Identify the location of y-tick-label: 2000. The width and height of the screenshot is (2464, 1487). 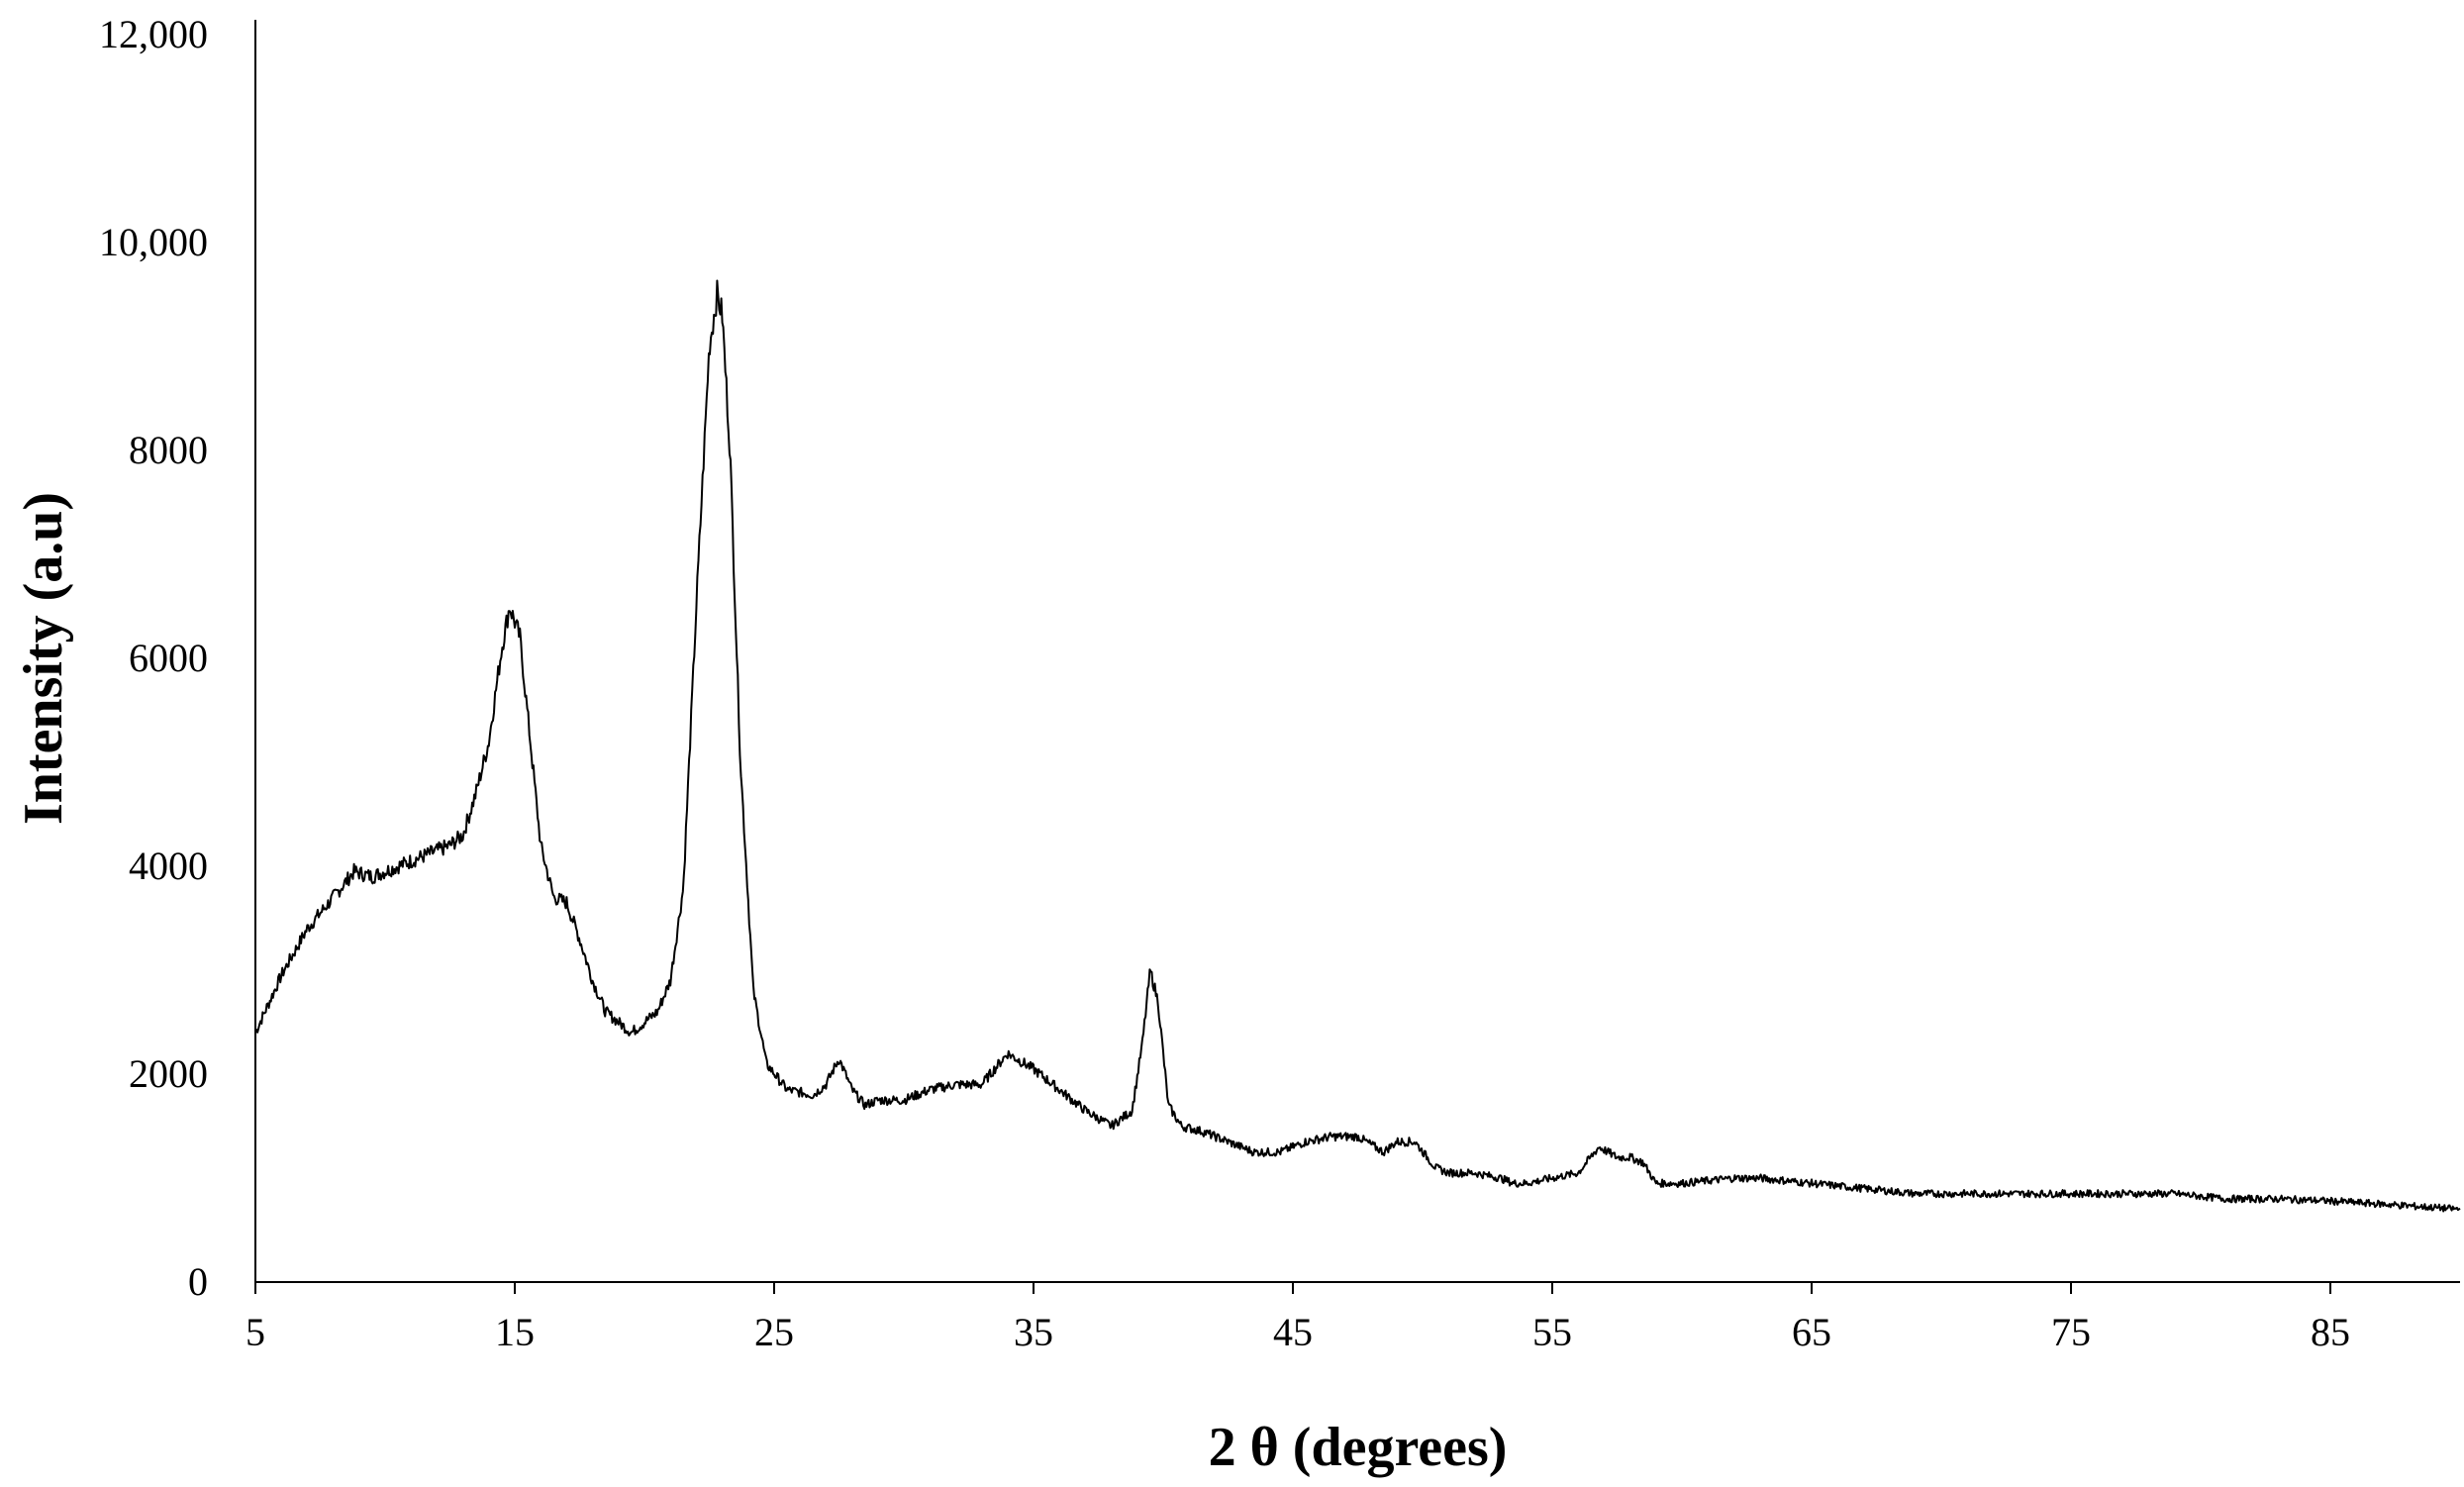
(168, 1073).